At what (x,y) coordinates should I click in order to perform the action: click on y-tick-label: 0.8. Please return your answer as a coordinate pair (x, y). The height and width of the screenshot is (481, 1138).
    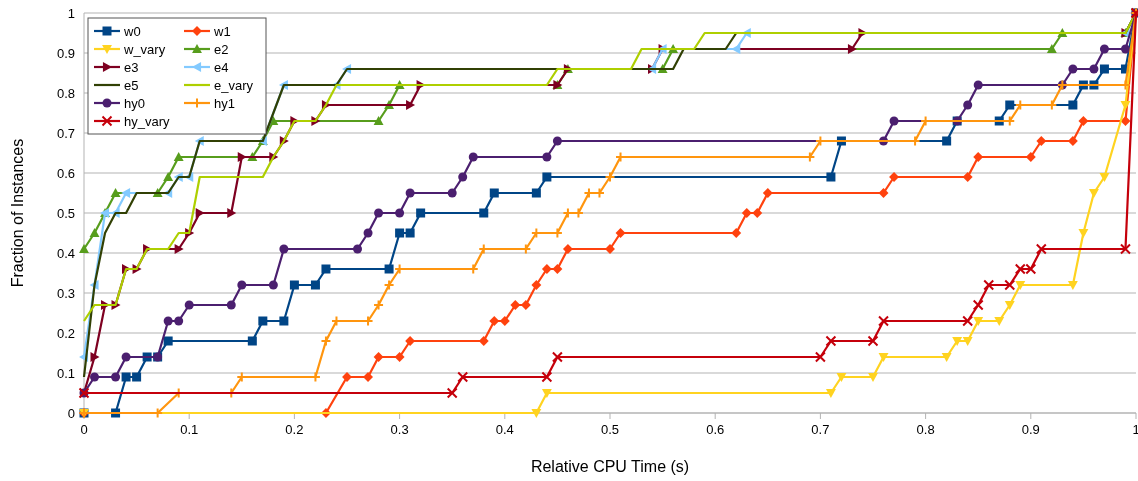
    Looking at the image, I should click on (65, 93).